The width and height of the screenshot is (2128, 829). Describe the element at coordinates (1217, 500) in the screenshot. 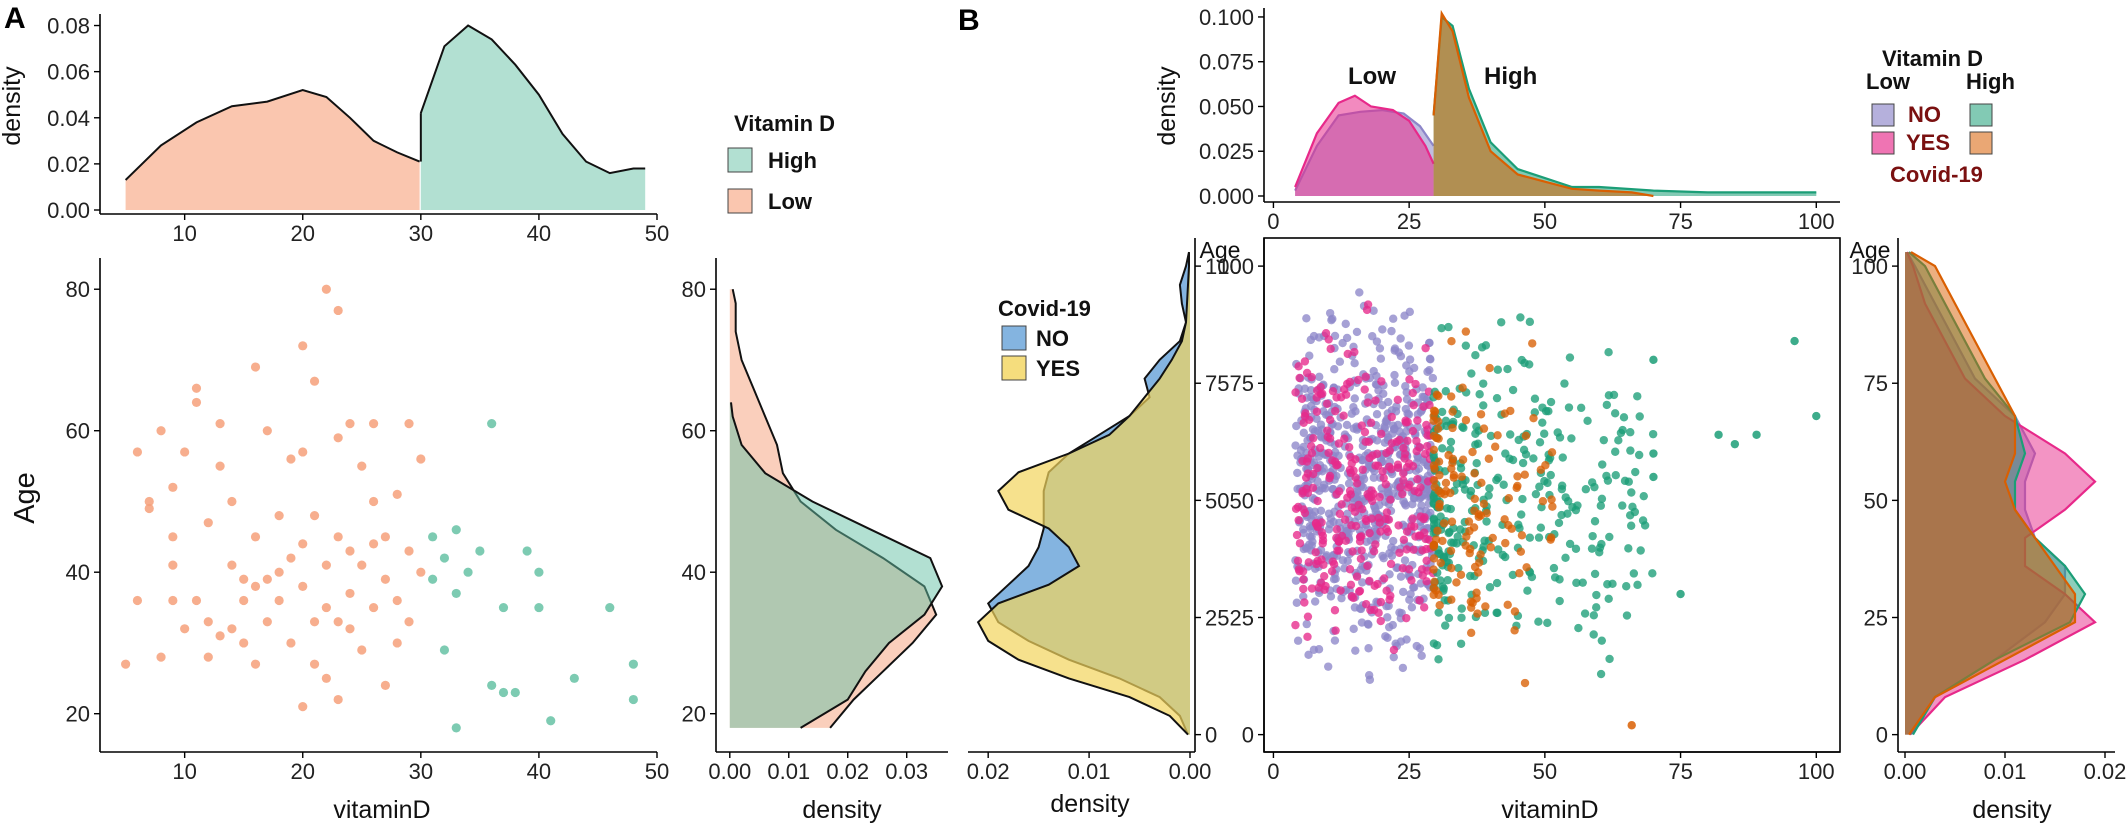

I see `b-left-yaxis-line-tick-label: 50` at that location.